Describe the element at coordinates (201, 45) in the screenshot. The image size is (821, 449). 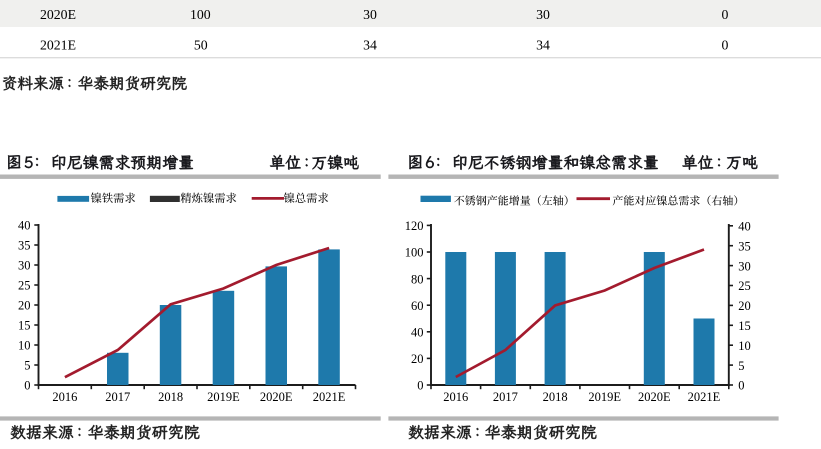
I see `svg-text: 50` at that location.